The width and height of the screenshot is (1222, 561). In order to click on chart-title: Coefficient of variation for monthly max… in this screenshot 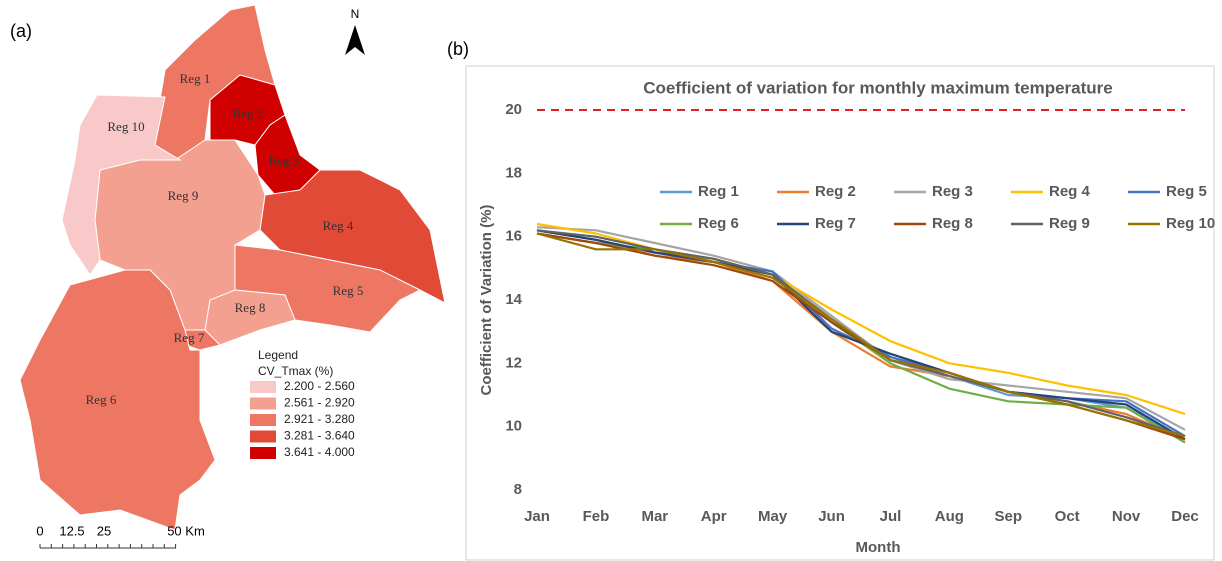, I will do `click(877, 87)`.